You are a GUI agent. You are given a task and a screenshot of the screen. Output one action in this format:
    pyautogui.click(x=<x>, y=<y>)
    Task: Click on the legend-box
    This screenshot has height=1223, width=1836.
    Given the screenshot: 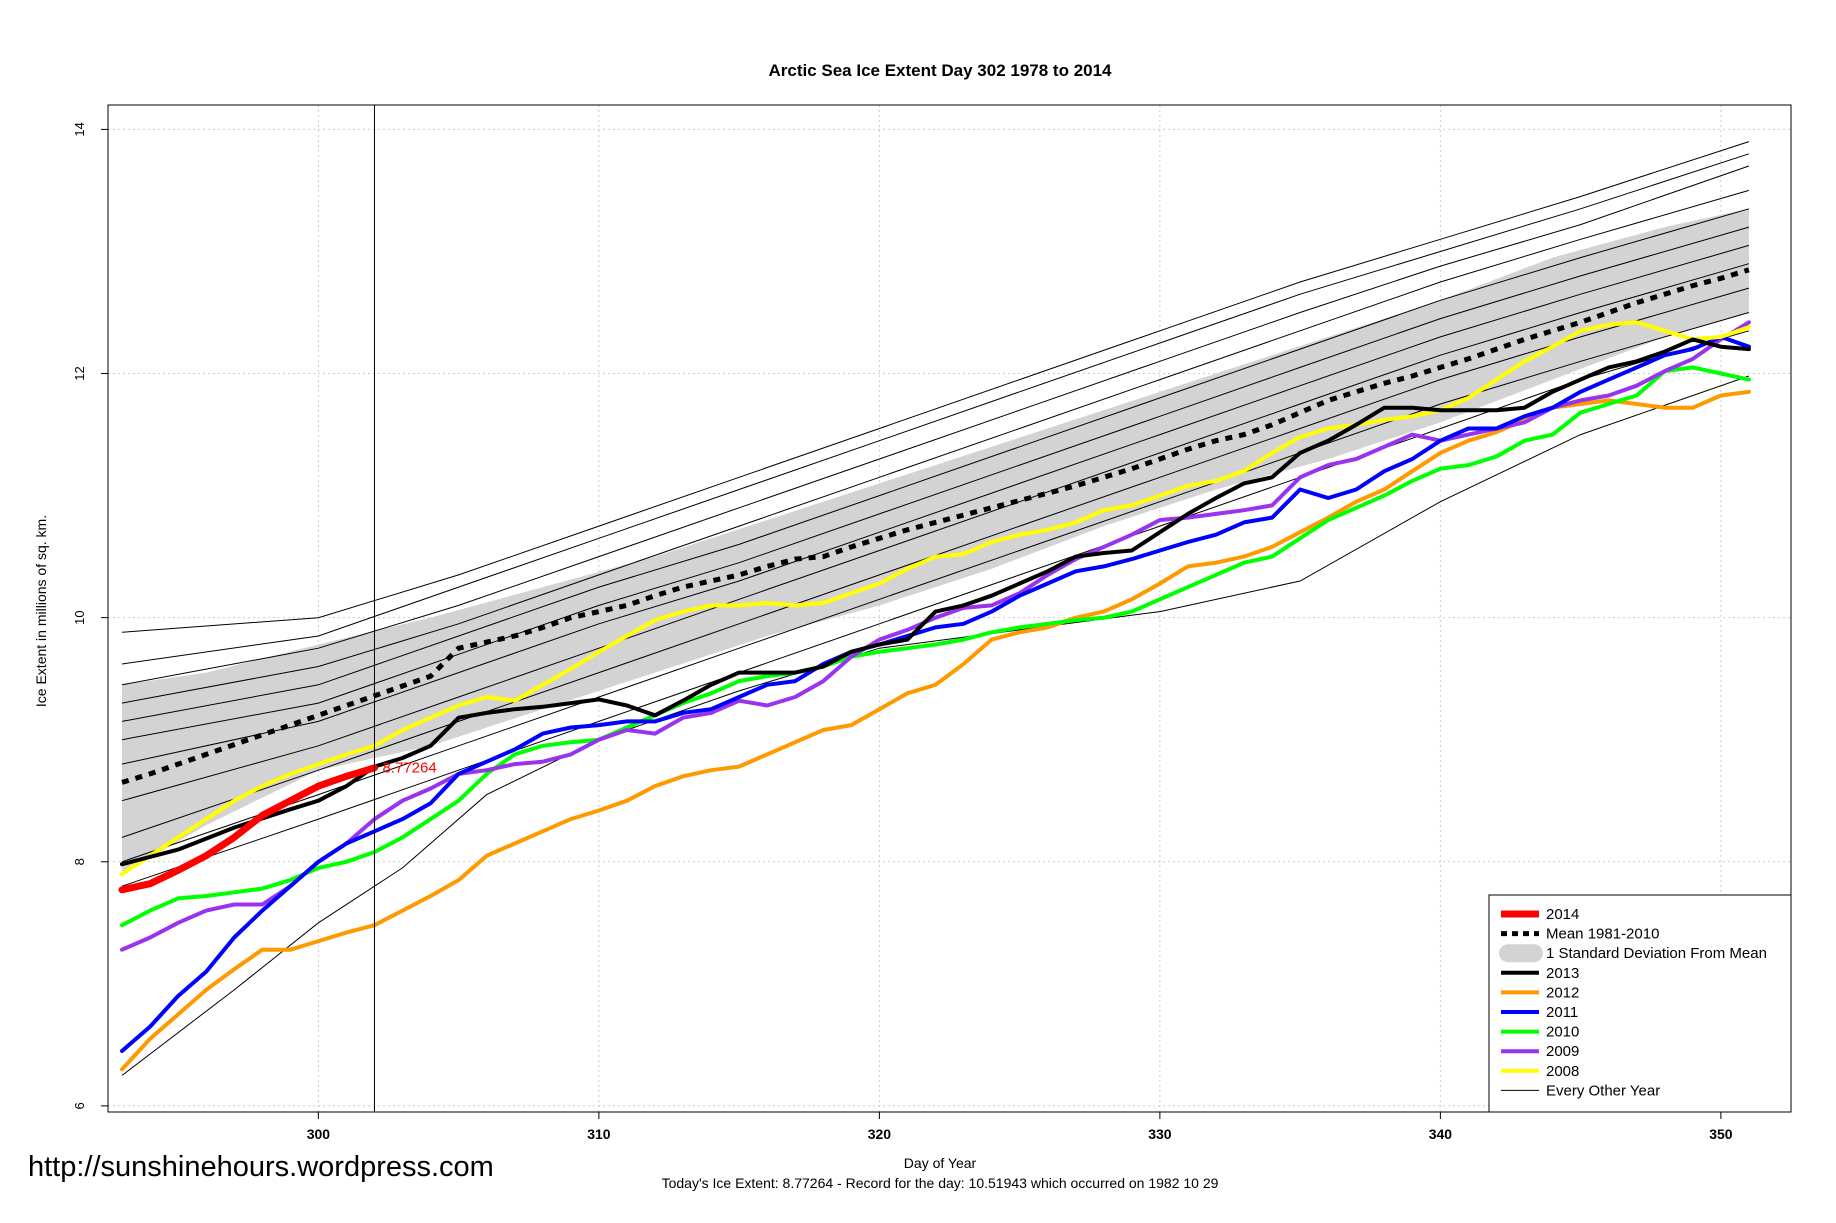 What is the action you would take?
    pyautogui.click(x=1640, y=1003)
    